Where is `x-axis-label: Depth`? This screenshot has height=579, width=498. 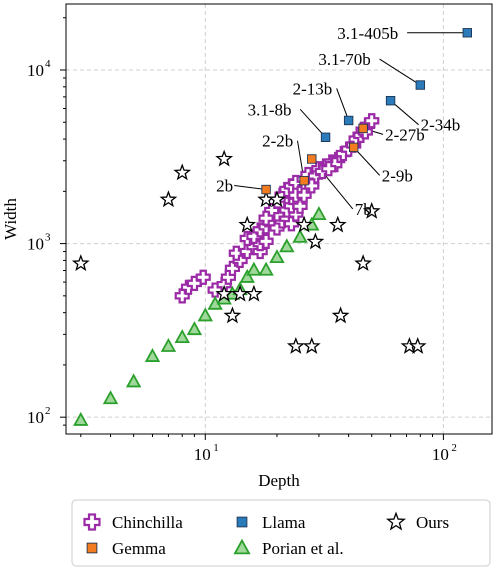
x-axis-label: Depth is located at coordinates (279, 480).